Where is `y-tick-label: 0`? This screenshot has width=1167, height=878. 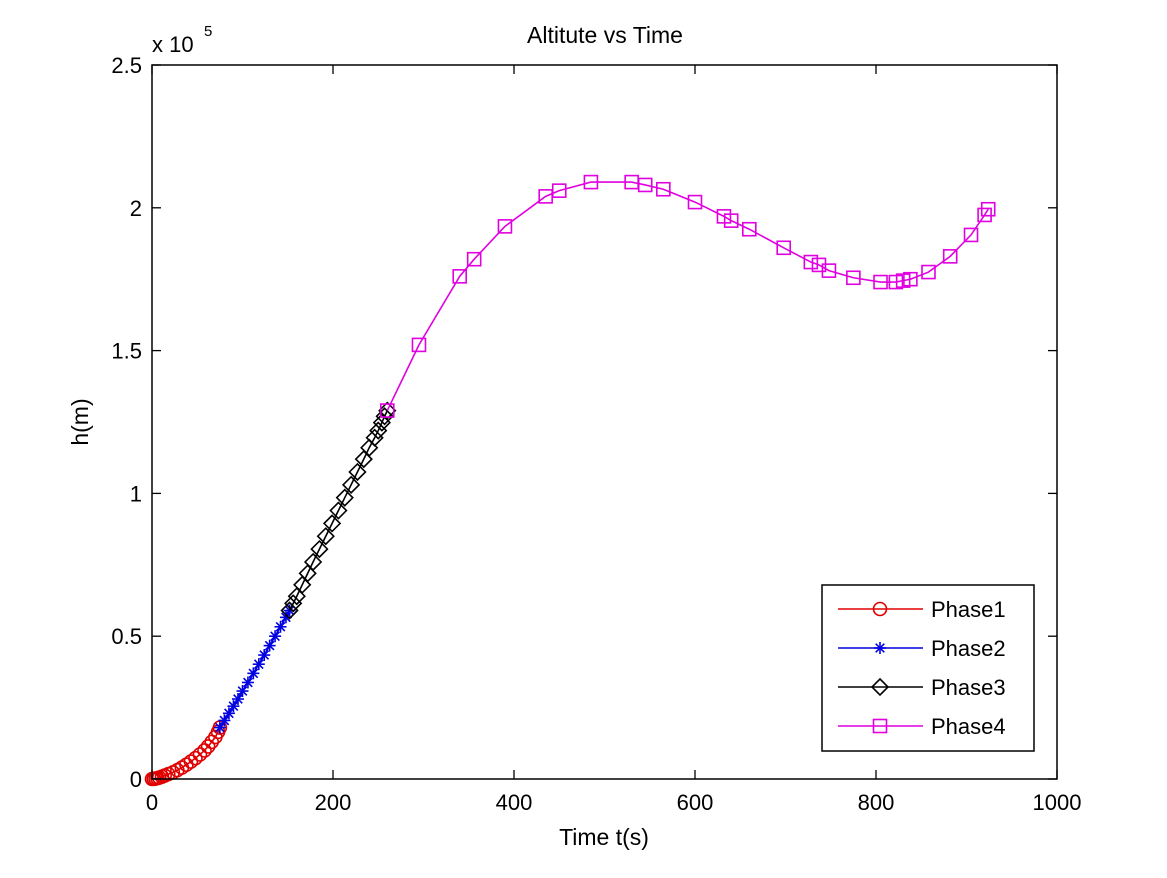
y-tick-label: 0 is located at coordinates (136, 779).